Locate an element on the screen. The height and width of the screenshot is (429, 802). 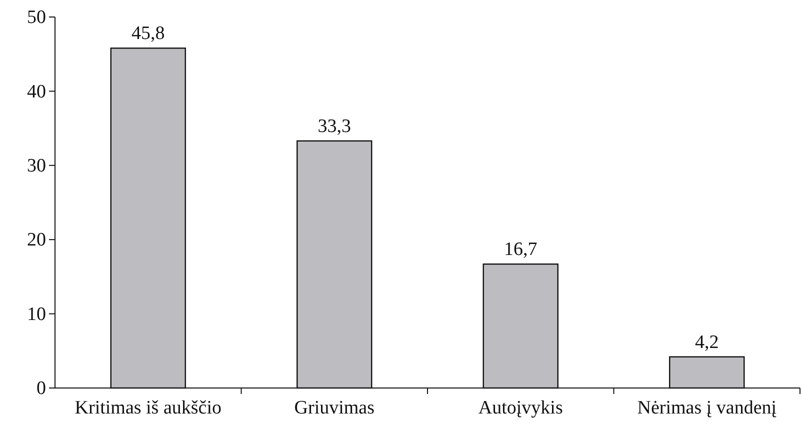
x-tick-label: Nėrimas į vandenį is located at coordinates (707, 407).